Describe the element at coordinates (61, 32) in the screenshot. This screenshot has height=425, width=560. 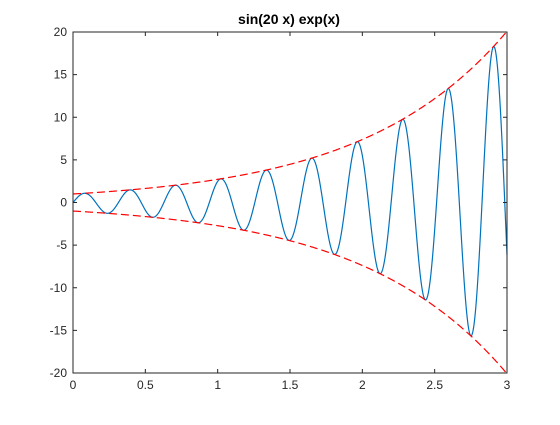
I see `y-tick-label: 20` at that location.